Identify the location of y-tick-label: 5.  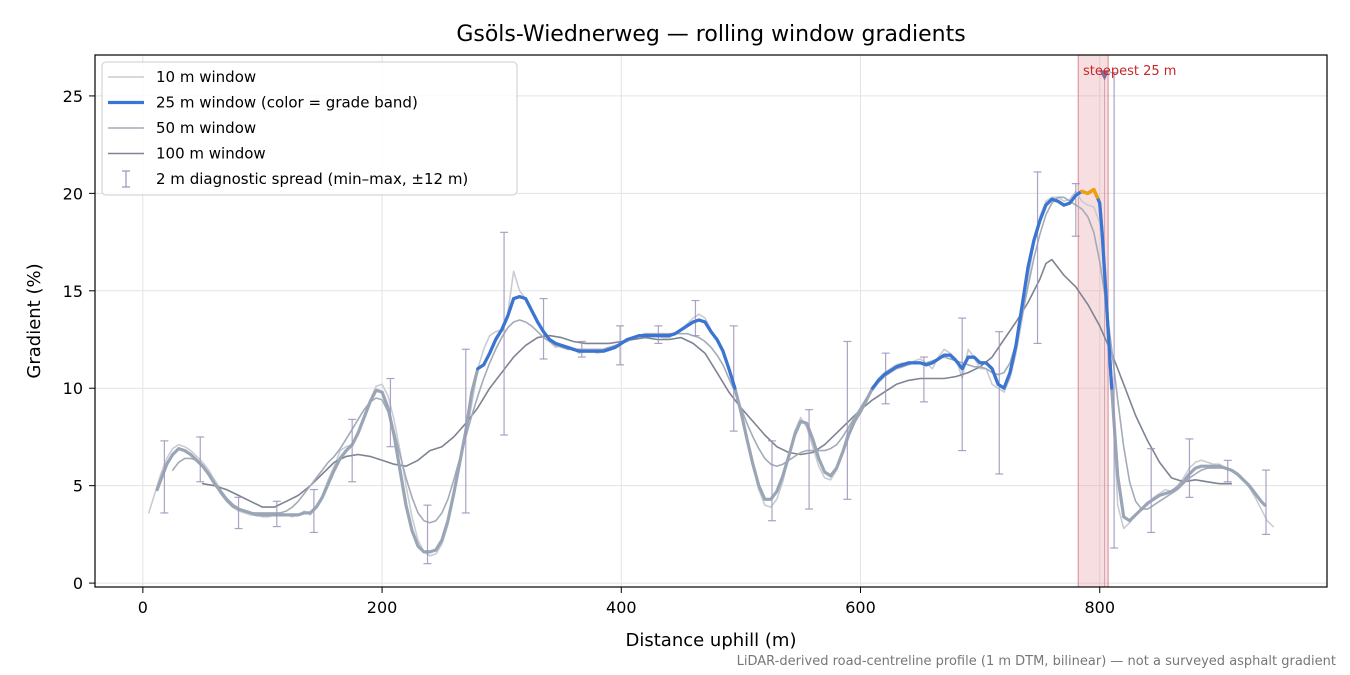
(78, 486).